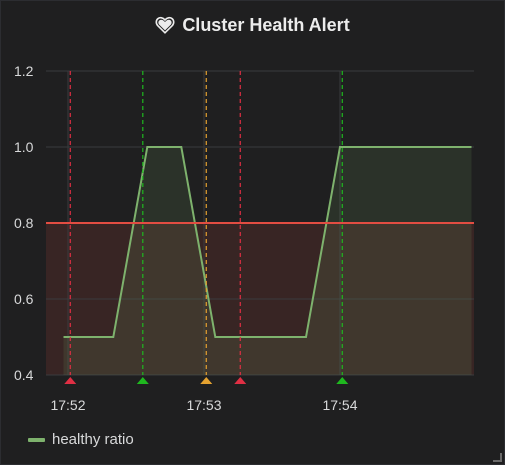 The image size is (505, 465). What do you see at coordinates (203, 405) in the screenshot?
I see `x-tick-label: 17:53` at bounding box center [203, 405].